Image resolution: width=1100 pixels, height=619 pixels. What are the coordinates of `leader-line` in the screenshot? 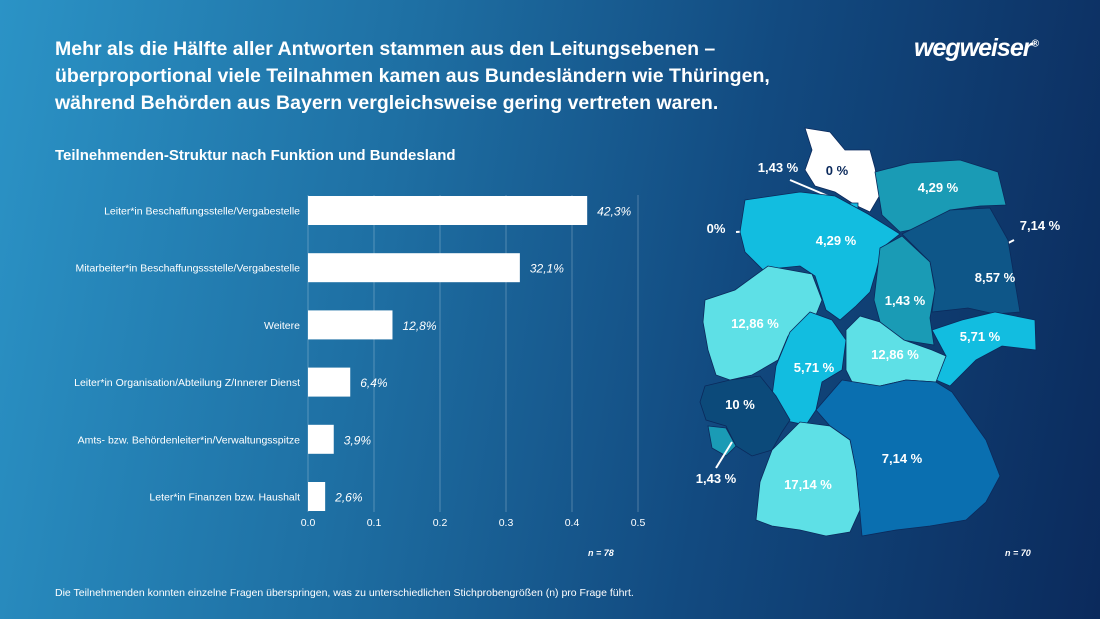 It's located at (724, 455).